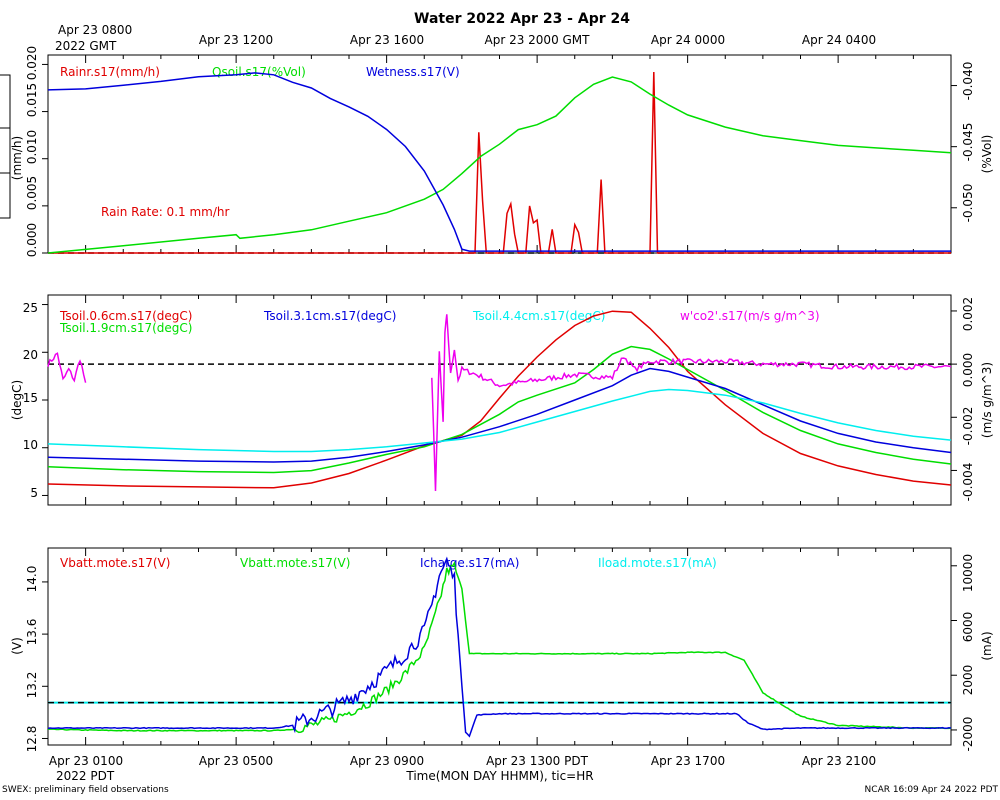  I want to click on water-right-tick: -0.050, so click(968, 203).